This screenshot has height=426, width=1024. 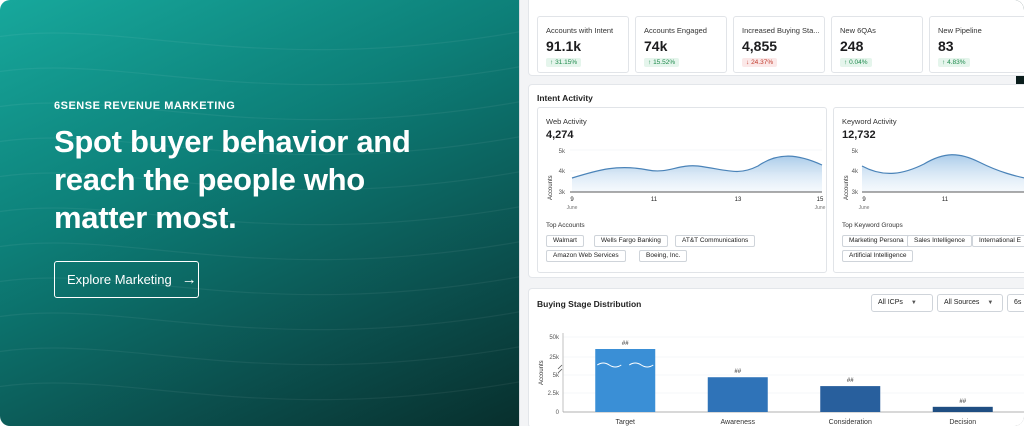 I want to click on kpi-value: 91.1k, so click(x=564, y=46).